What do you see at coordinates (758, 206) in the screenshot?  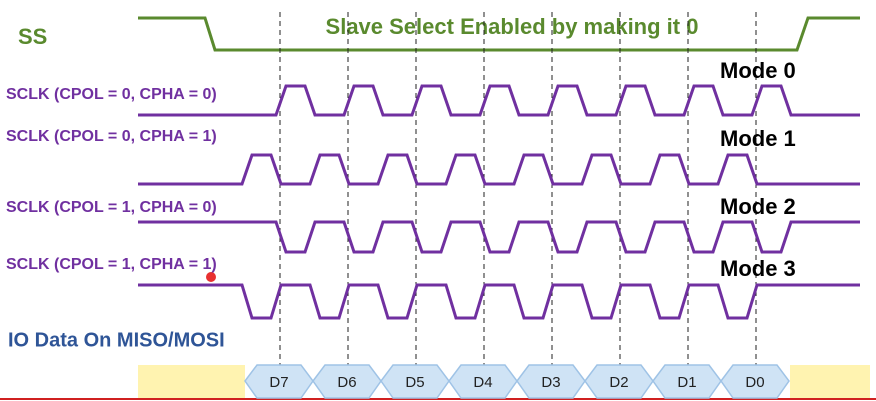 I see `mode-label: Mode 2` at bounding box center [758, 206].